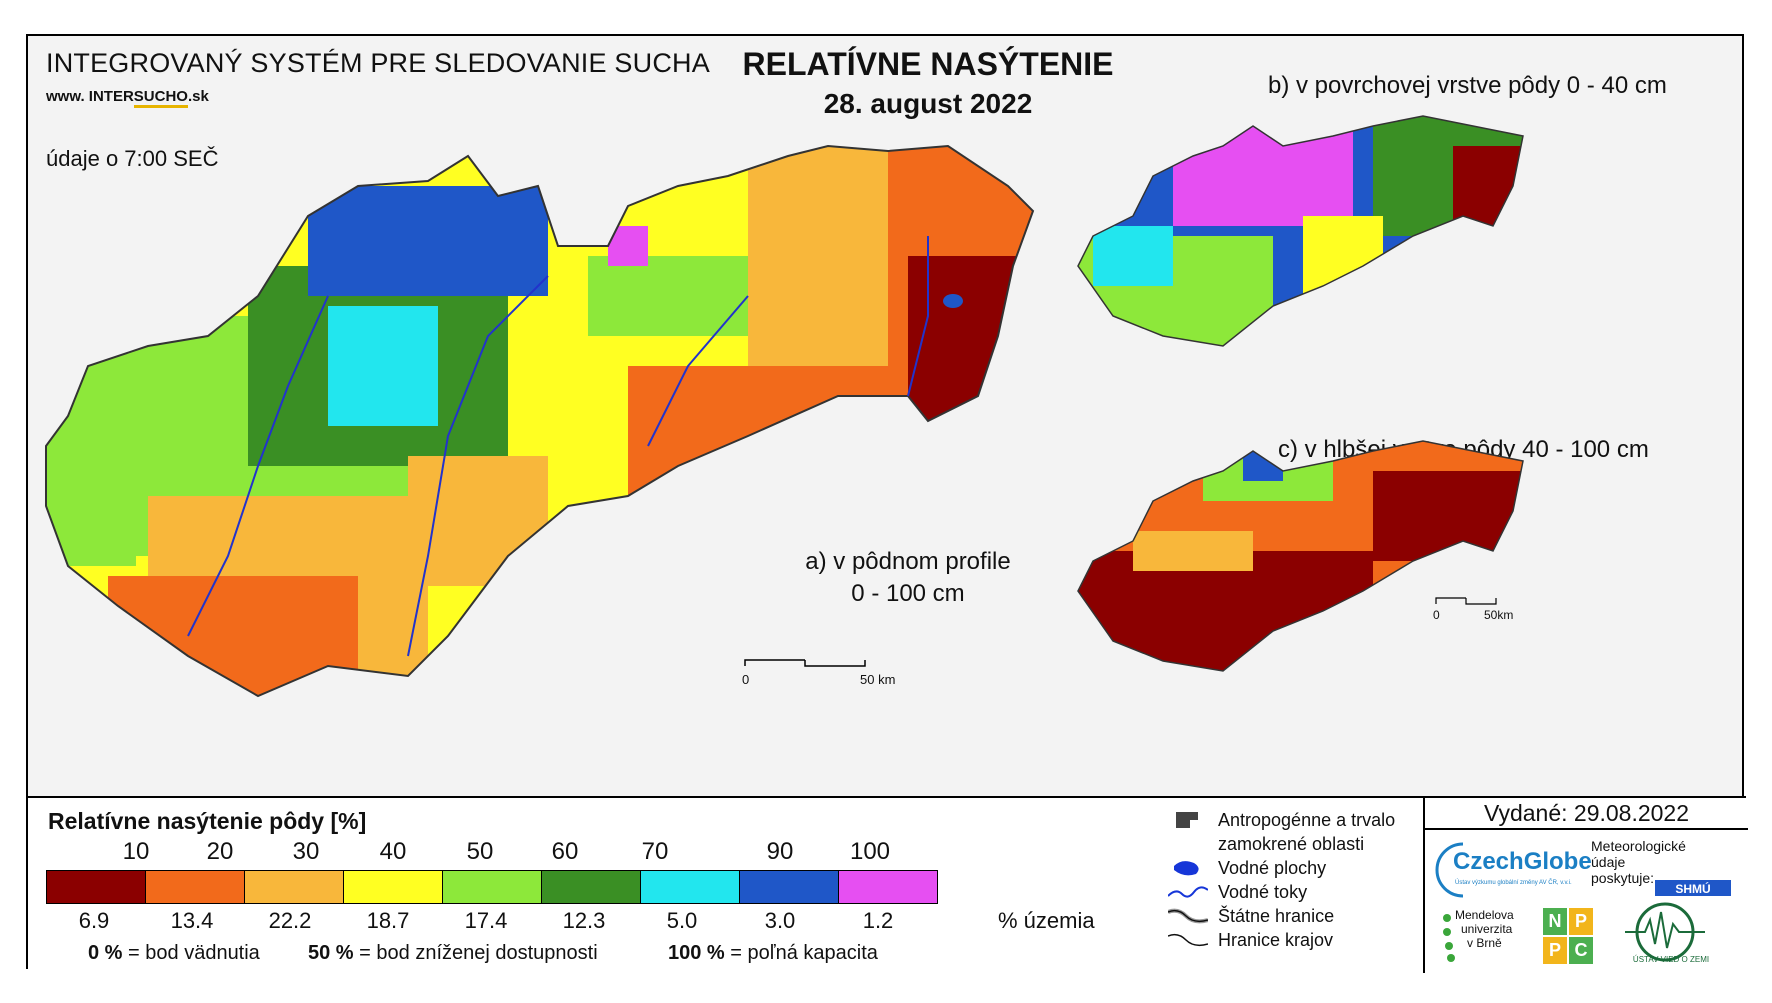  I want to click on legend-percent: 6.9, so click(94, 920).